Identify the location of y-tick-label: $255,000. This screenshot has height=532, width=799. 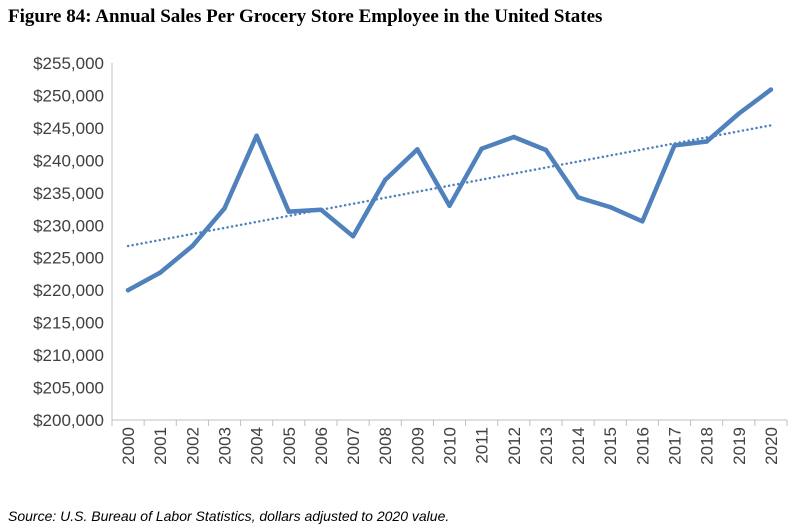
(68, 63).